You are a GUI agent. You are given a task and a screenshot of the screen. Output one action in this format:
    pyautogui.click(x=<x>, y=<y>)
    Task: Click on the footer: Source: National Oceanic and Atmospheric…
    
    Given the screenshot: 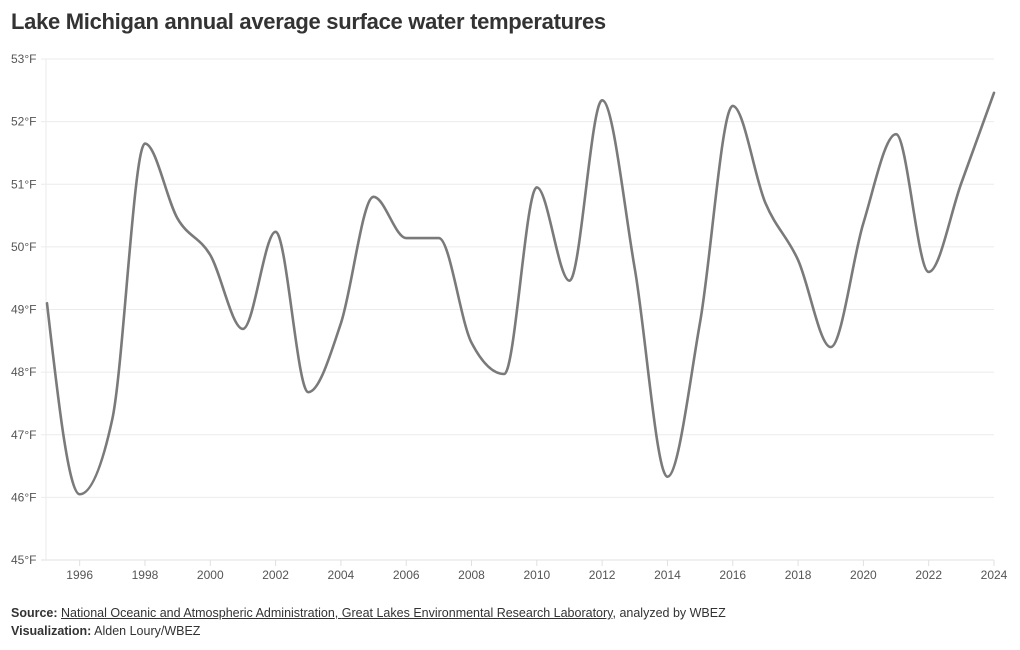 What is the action you would take?
    pyautogui.click(x=368, y=622)
    